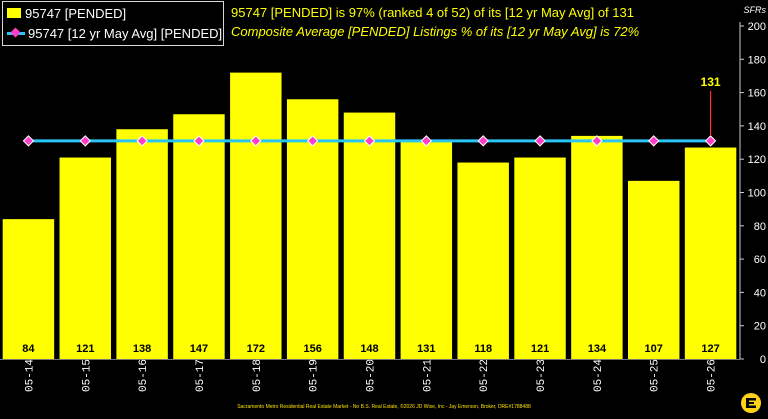  What do you see at coordinates (654, 349) in the screenshot?
I see `bar-value-label: 107` at bounding box center [654, 349].